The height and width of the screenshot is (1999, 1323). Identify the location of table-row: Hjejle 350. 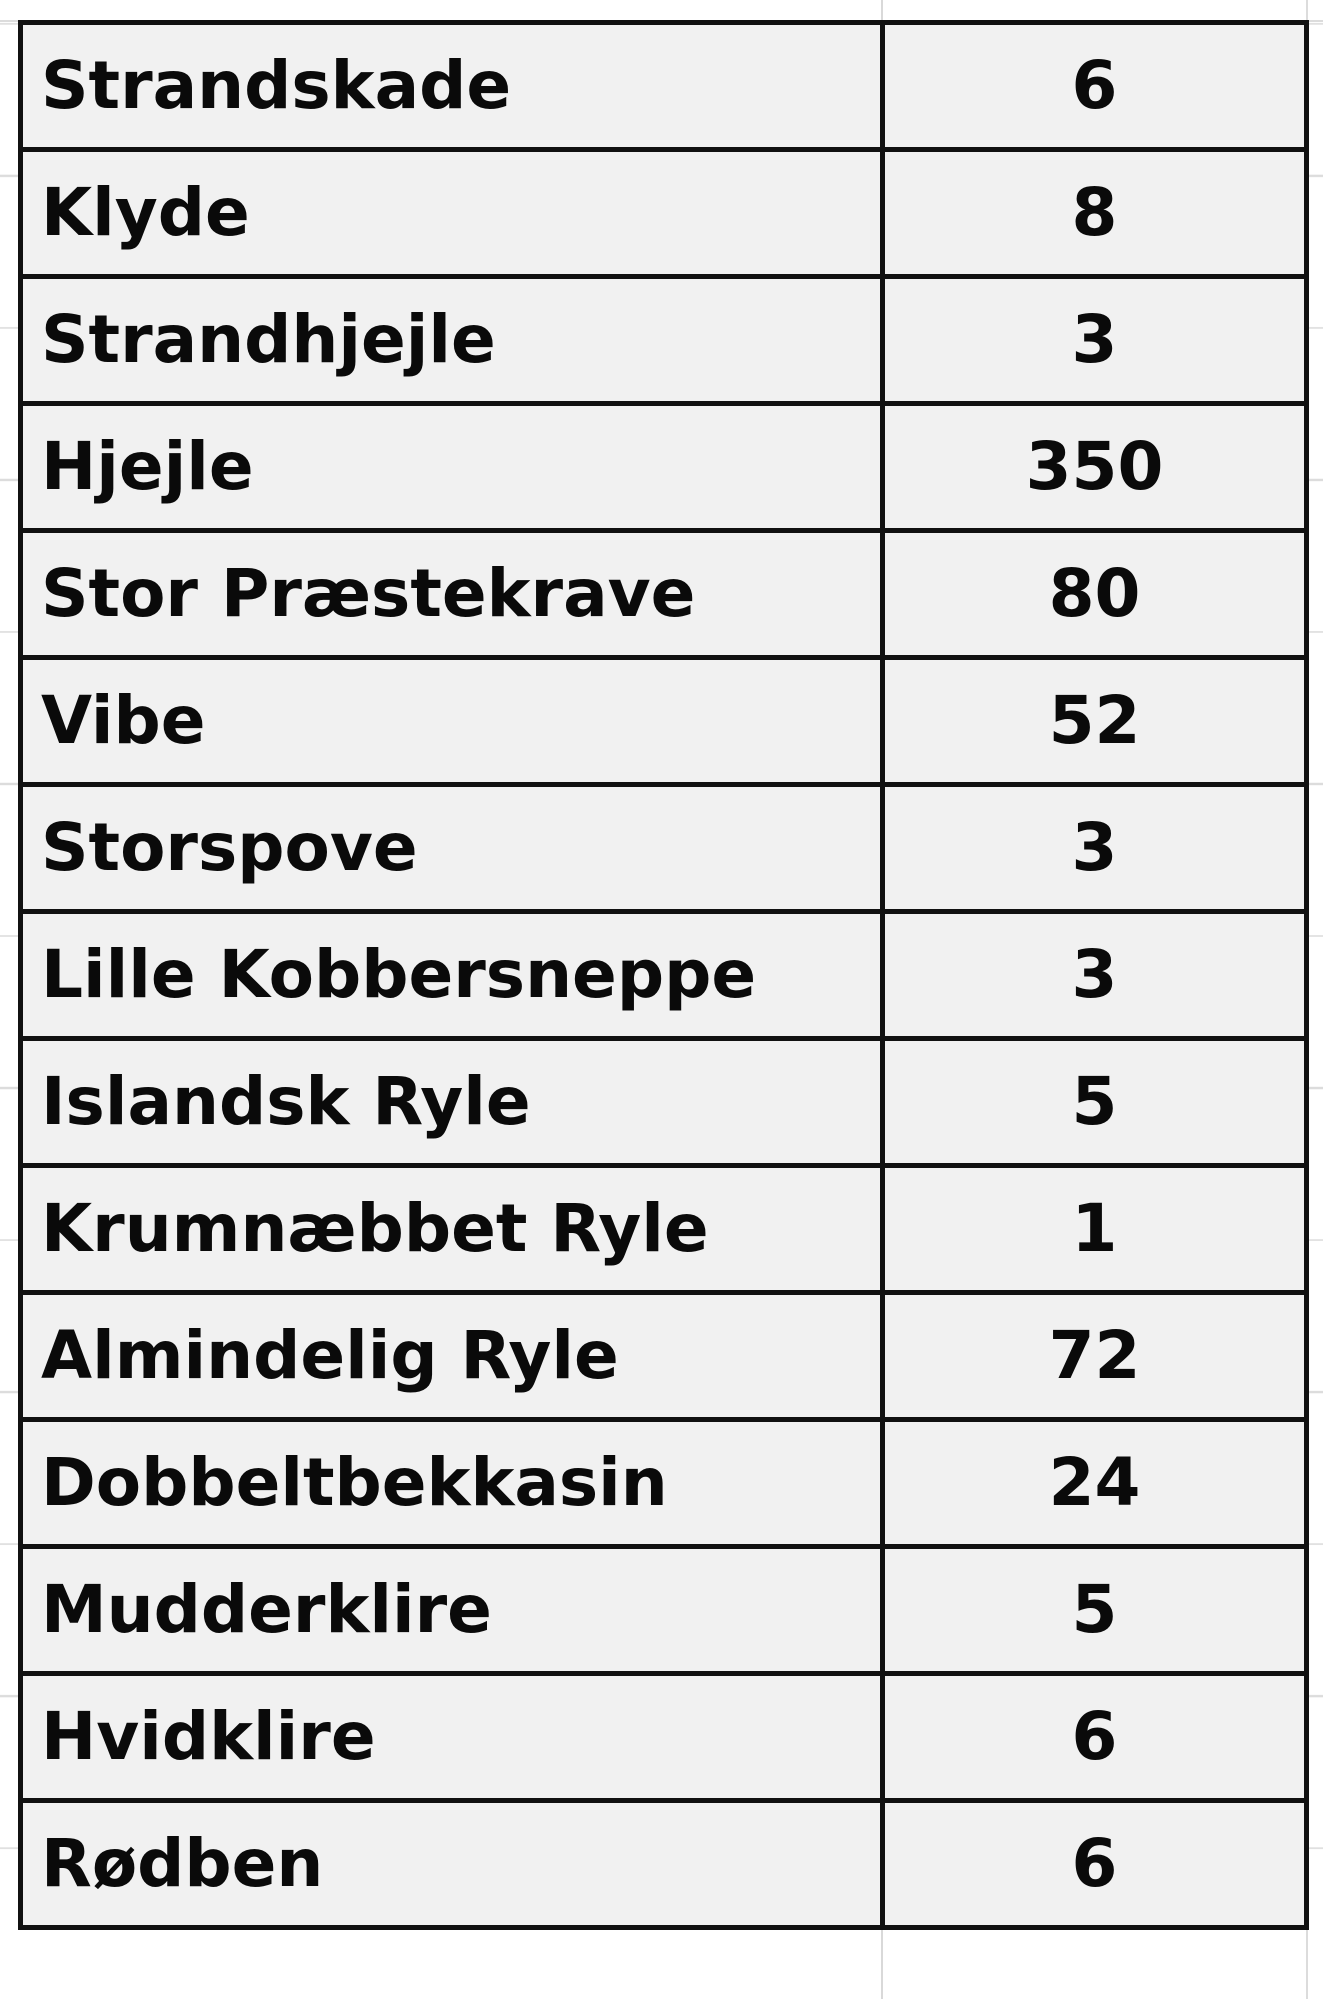
(663, 467).